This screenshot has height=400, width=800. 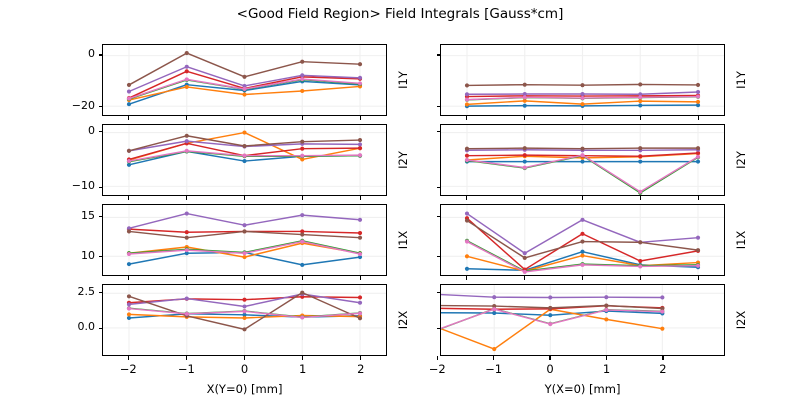 What do you see at coordinates (86, 291) in the screenshot?
I see `y-tick-label: 2.5` at bounding box center [86, 291].